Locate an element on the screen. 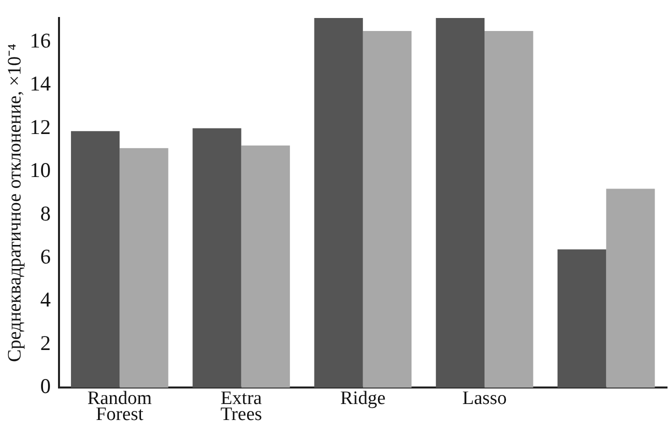  y-tick-label: 6 is located at coordinates (45, 256).